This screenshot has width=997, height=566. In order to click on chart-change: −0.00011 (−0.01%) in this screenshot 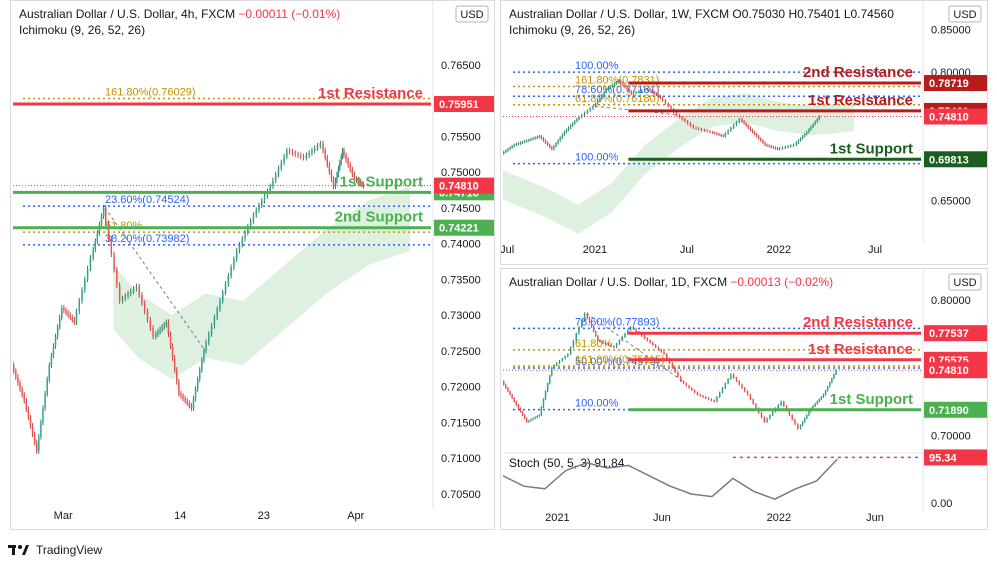, I will do `click(287, 14)`.